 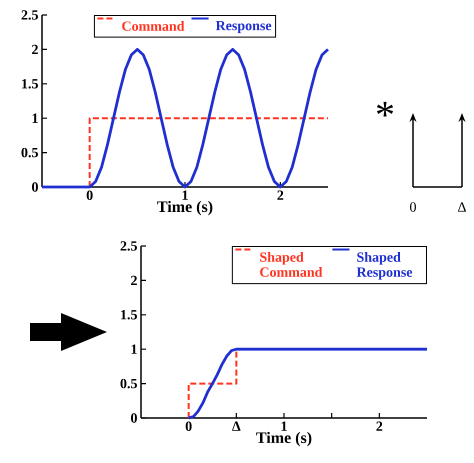 I want to click on text: Shaped Command, so click(x=291, y=264).